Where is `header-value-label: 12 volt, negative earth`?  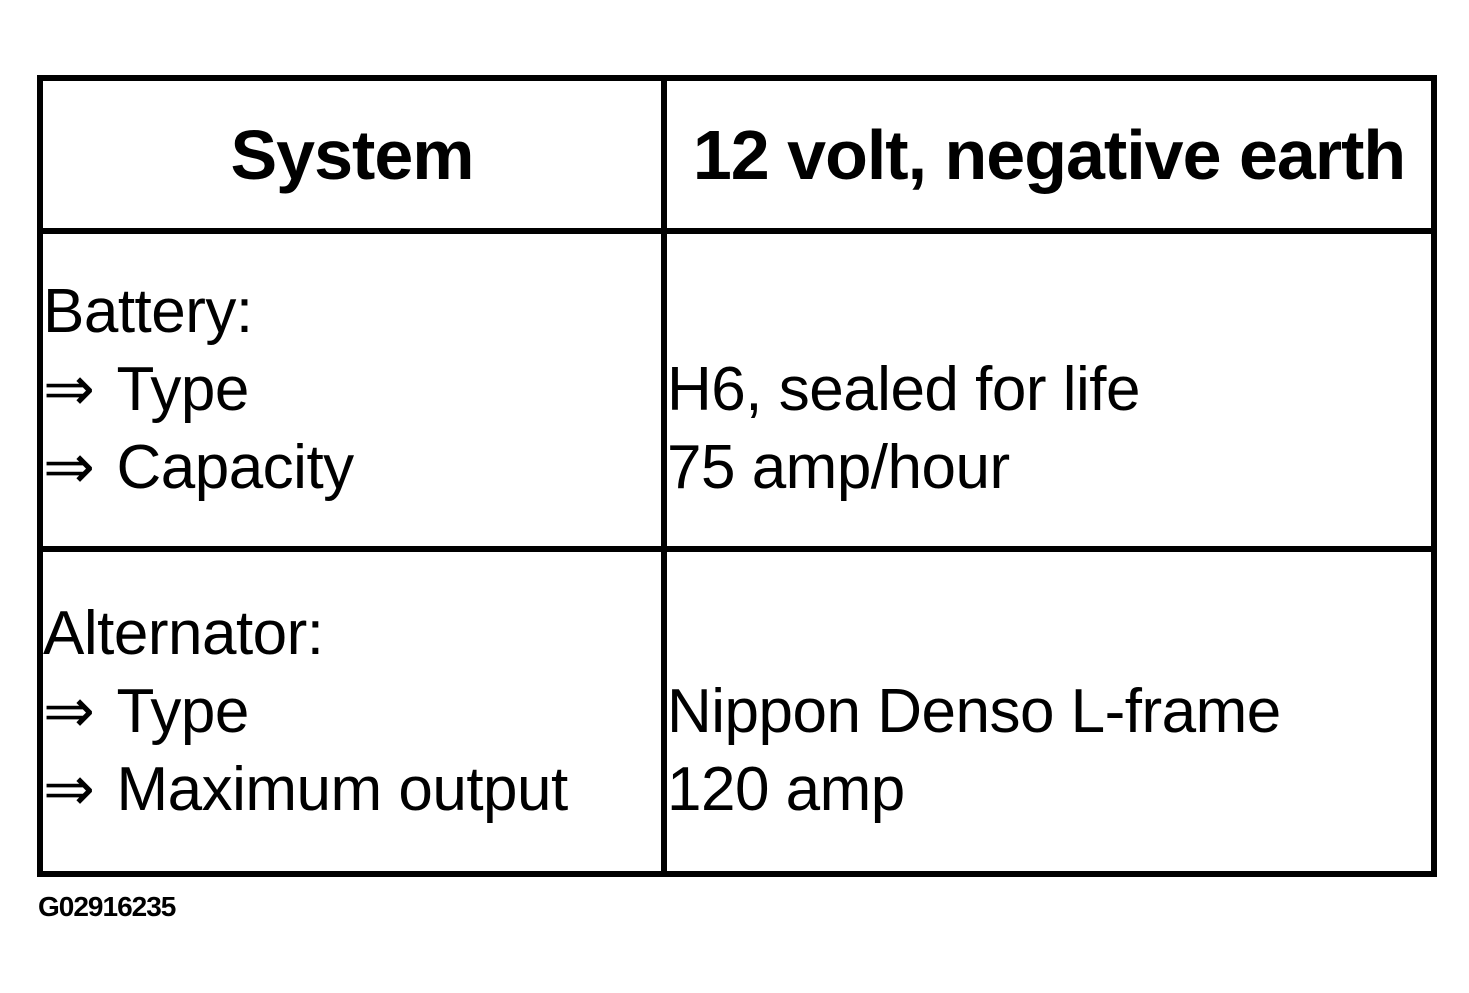 header-value-label: 12 volt, negative earth is located at coordinates (1049, 154).